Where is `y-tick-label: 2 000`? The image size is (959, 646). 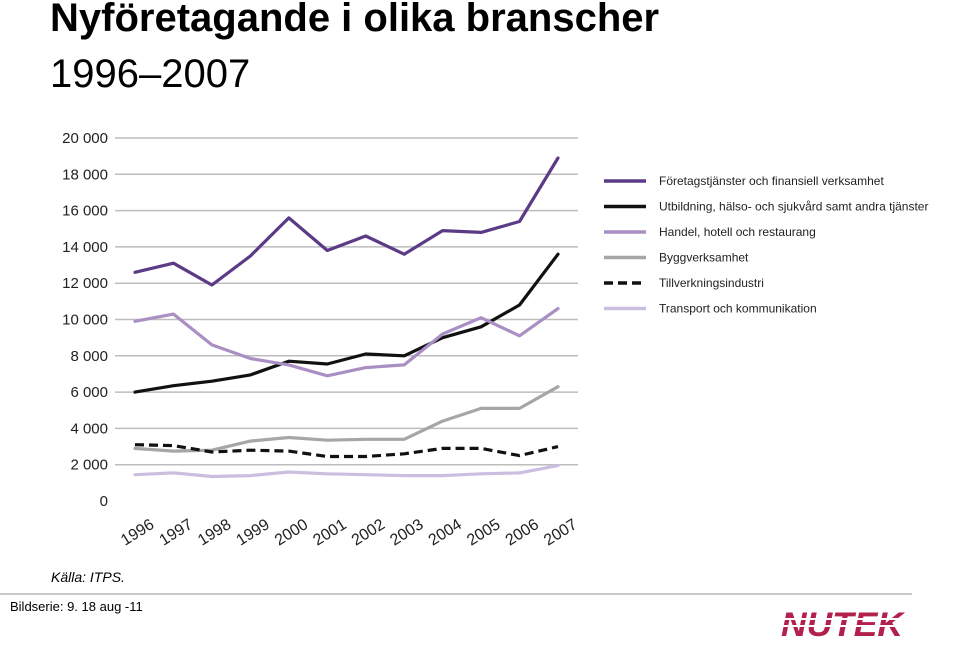 y-tick-label: 2 000 is located at coordinates (89, 465).